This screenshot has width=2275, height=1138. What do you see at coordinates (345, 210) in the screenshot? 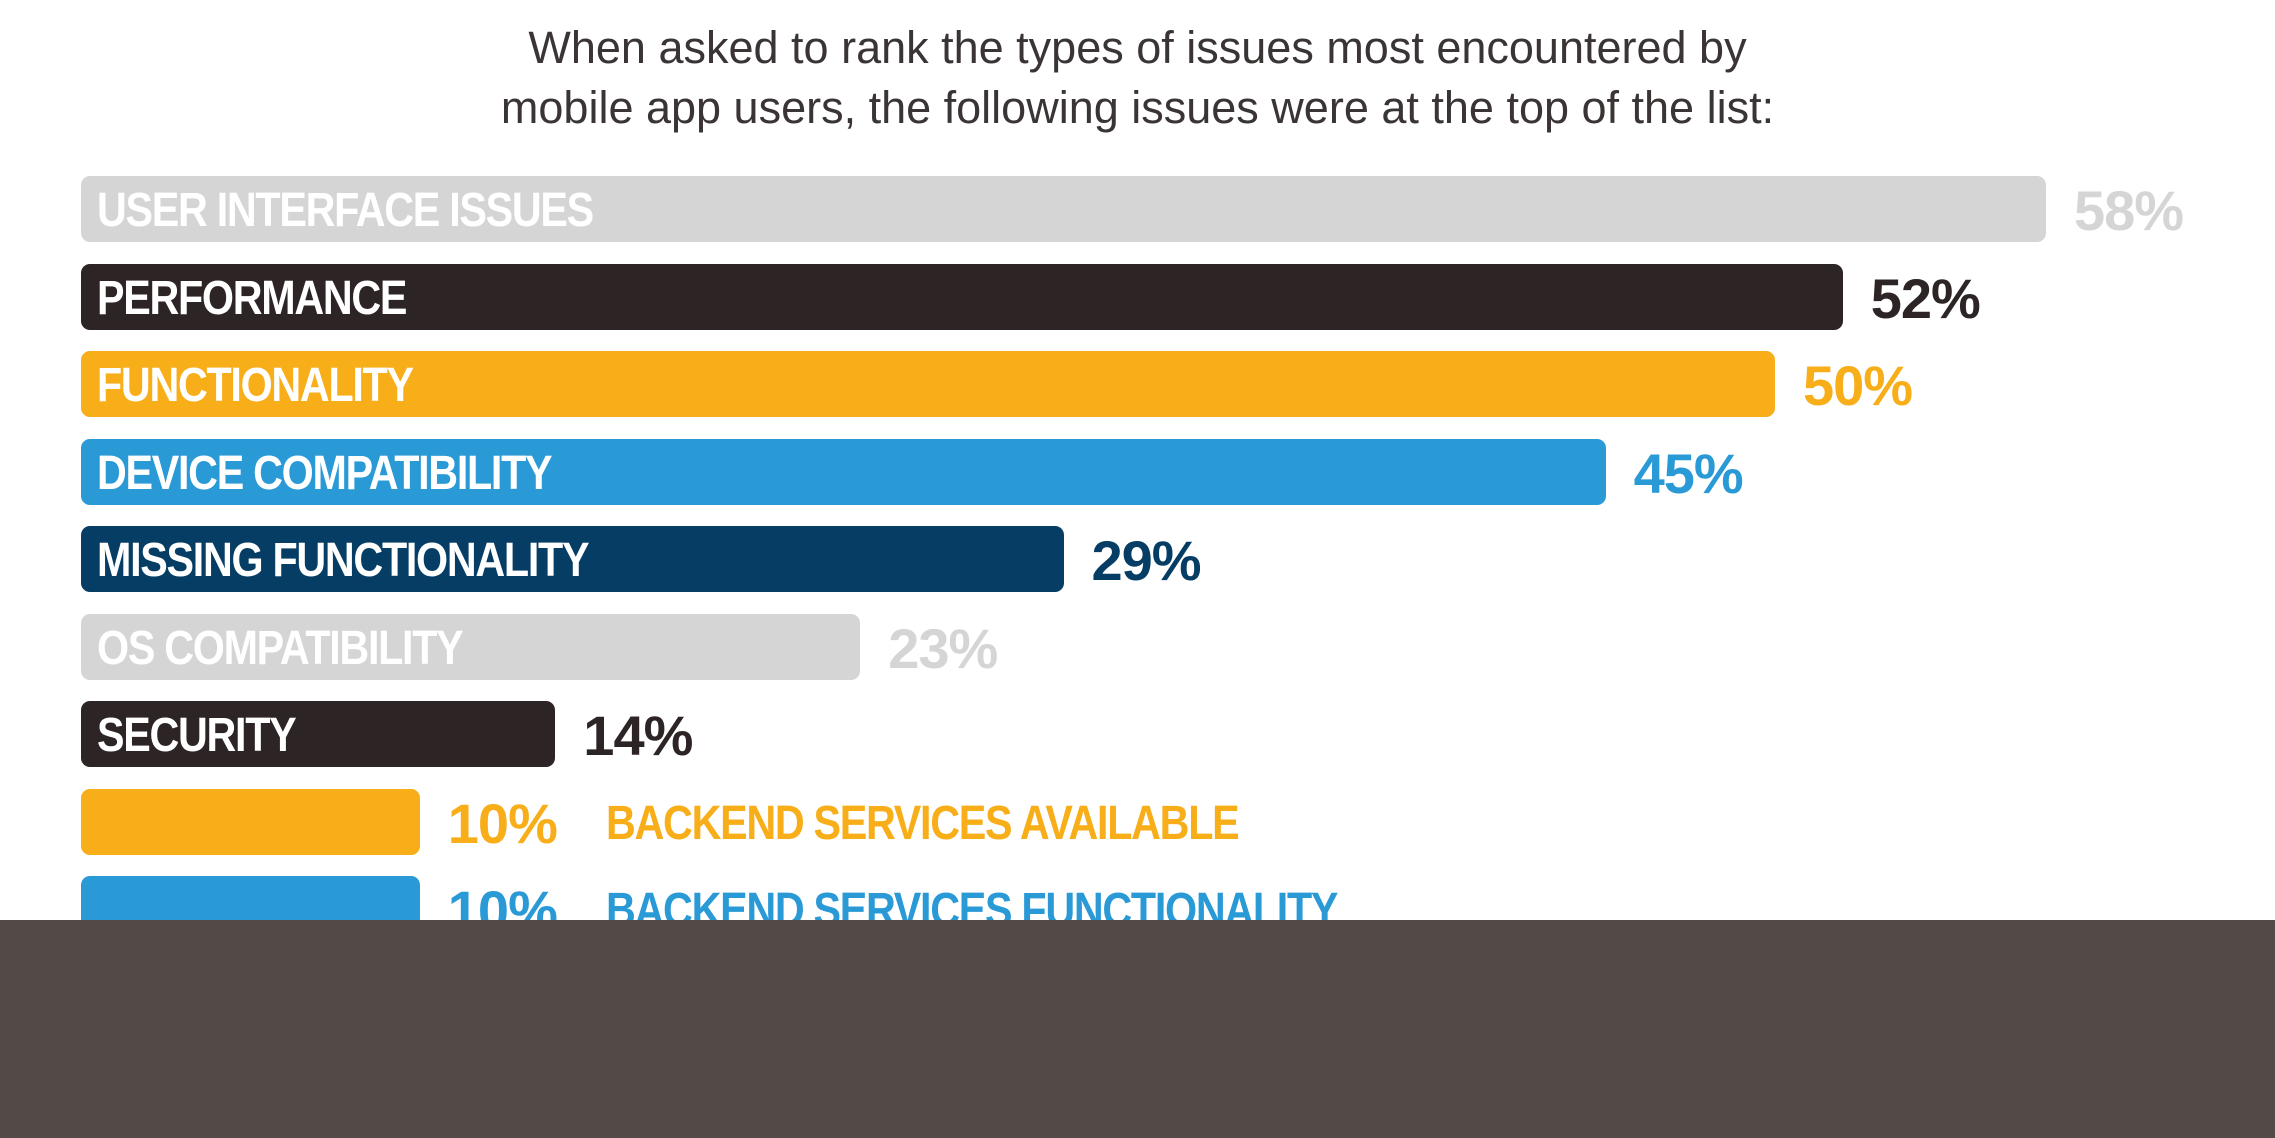
I see `category-label-0: USER INTERFACE ISSUES` at bounding box center [345, 210].